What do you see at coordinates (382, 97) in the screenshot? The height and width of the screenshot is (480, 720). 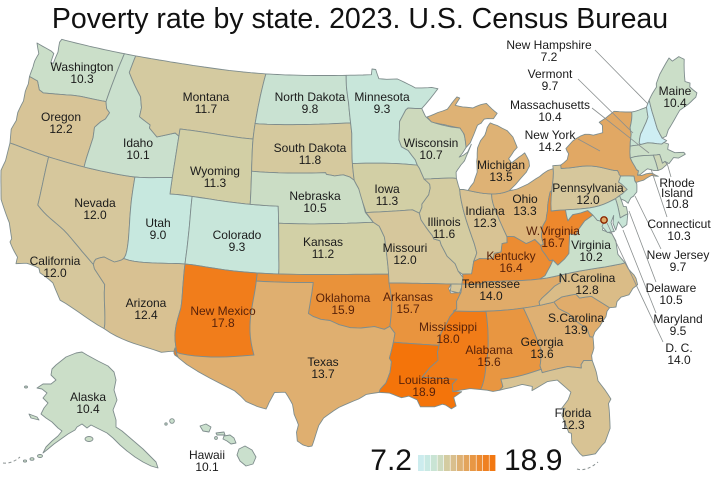 I see `svg-text: Minnesota` at bounding box center [382, 97].